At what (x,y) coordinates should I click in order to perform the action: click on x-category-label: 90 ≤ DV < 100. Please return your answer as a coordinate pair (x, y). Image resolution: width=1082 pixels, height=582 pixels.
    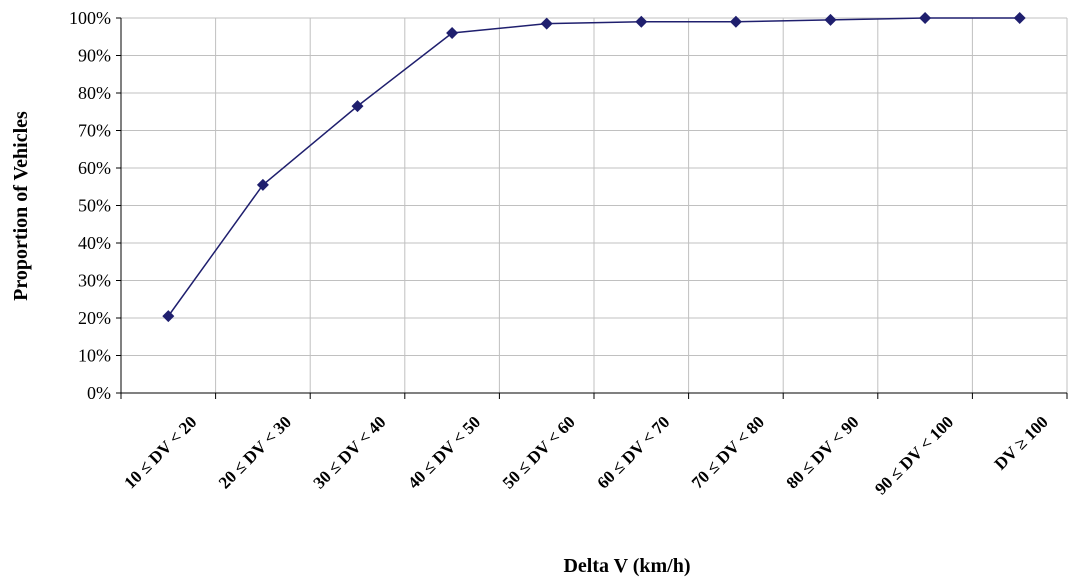
    Looking at the image, I should click on (914, 455).